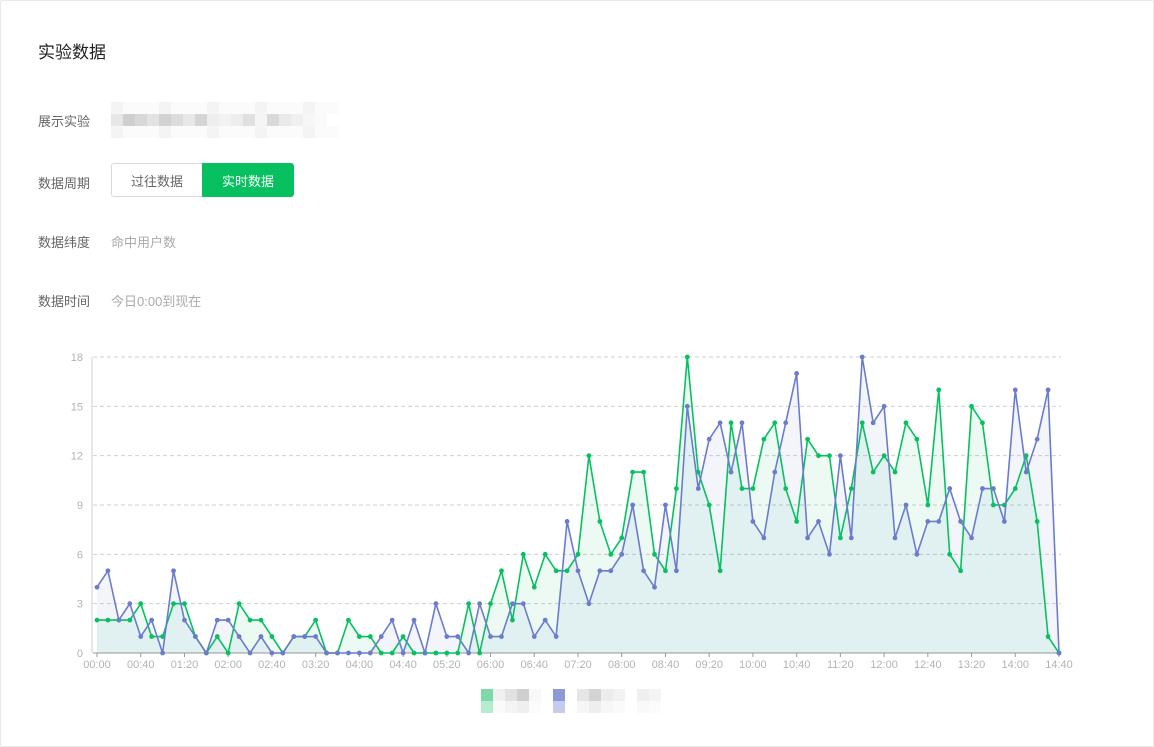  What do you see at coordinates (156, 180) in the screenshot?
I see `period-past-button: 过往数据` at bounding box center [156, 180].